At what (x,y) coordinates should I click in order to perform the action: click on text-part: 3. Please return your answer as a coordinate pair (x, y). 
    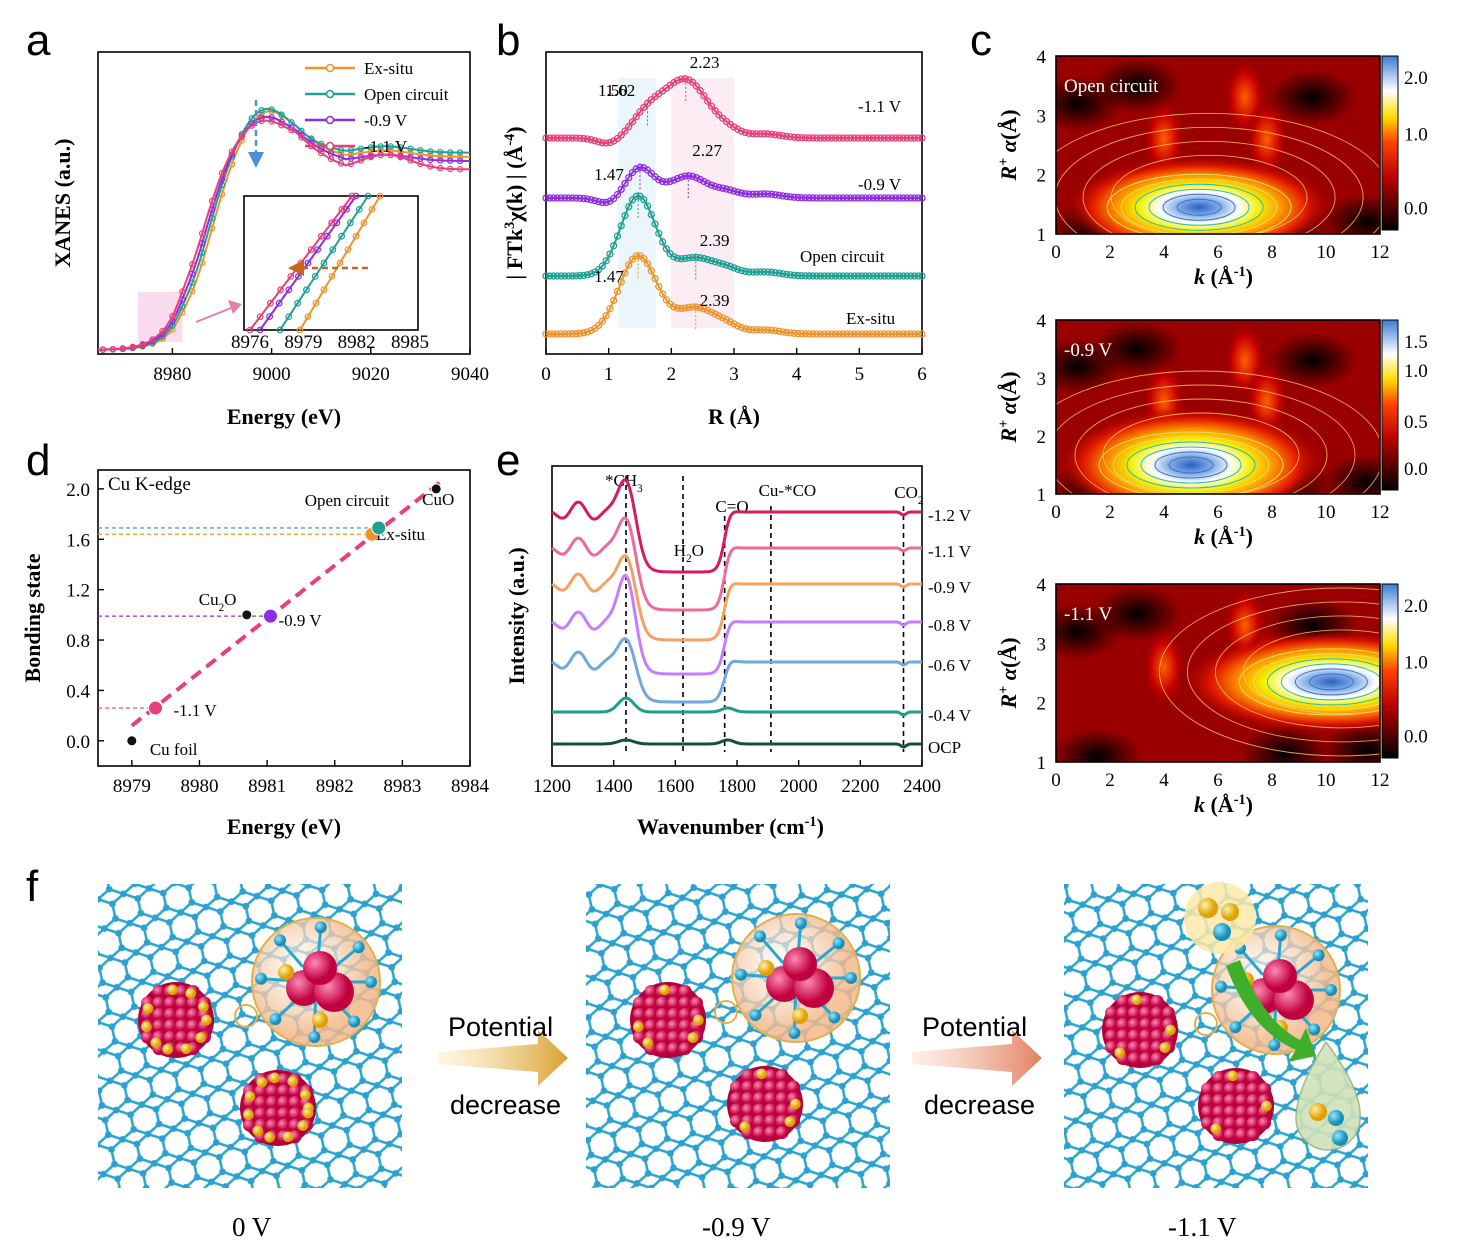
    Looking at the image, I should click on (510, 225).